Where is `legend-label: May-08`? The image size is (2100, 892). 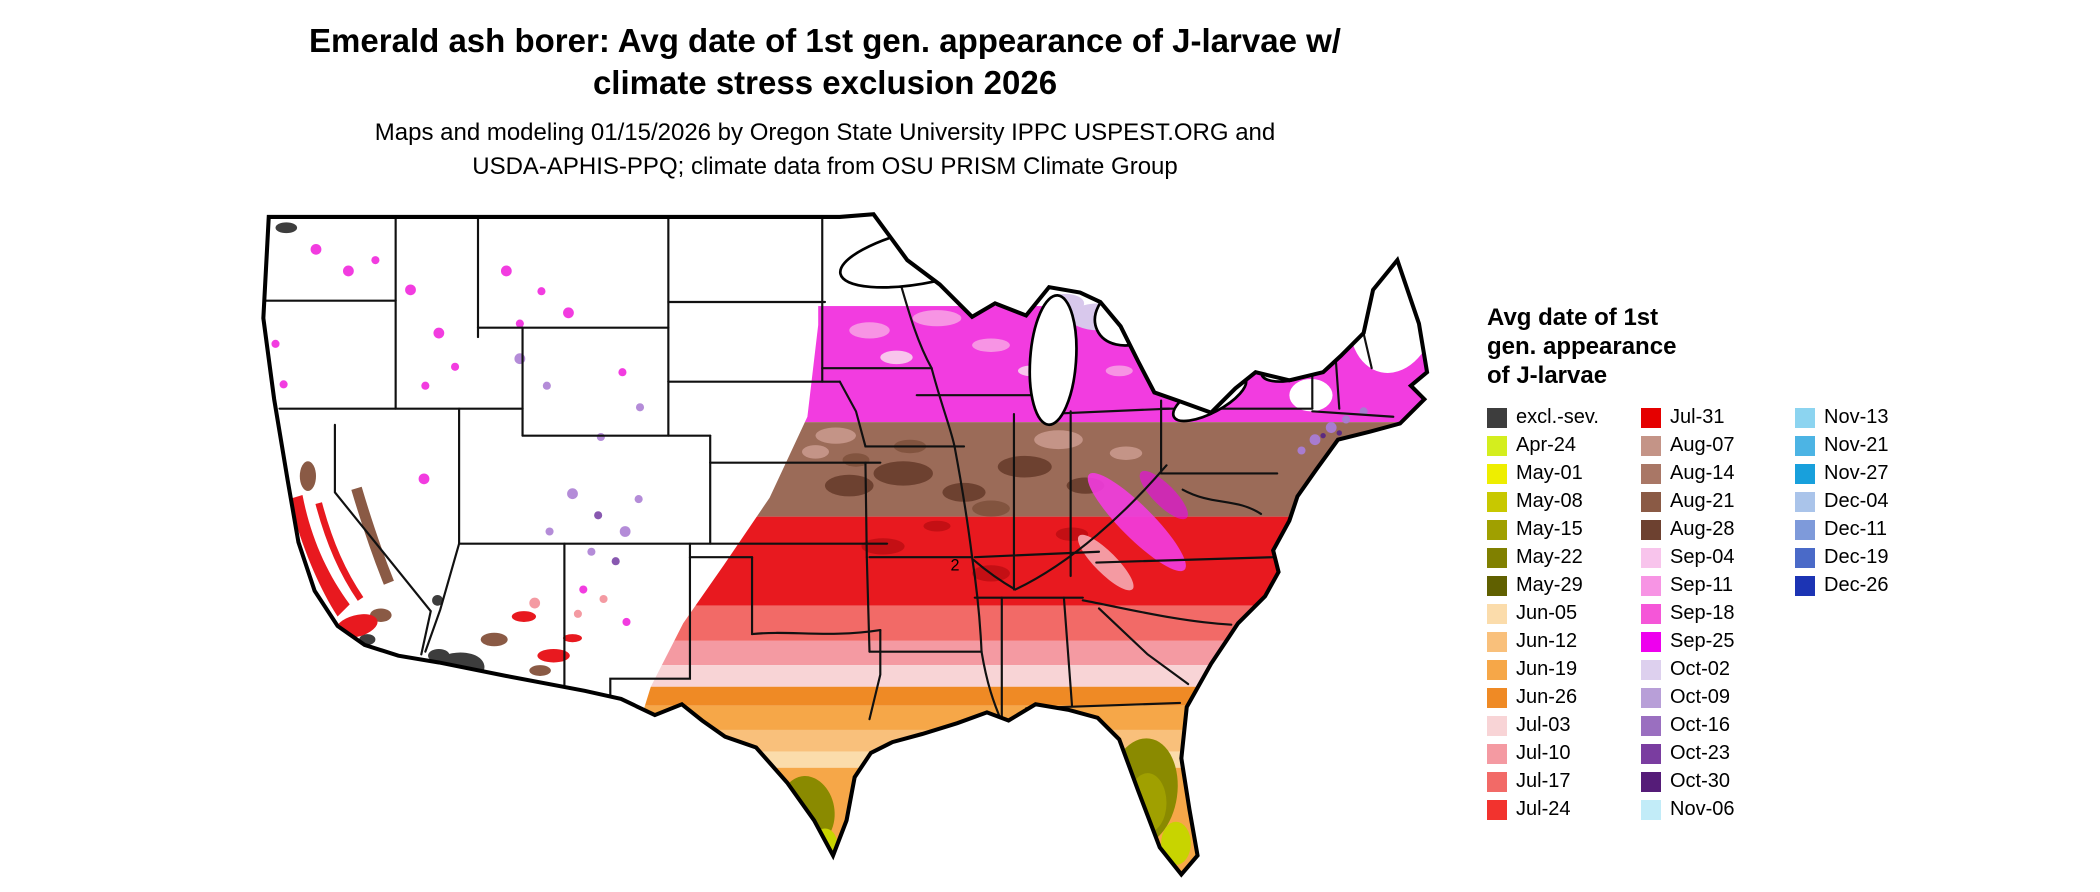 legend-label: May-08 is located at coordinates (1549, 501).